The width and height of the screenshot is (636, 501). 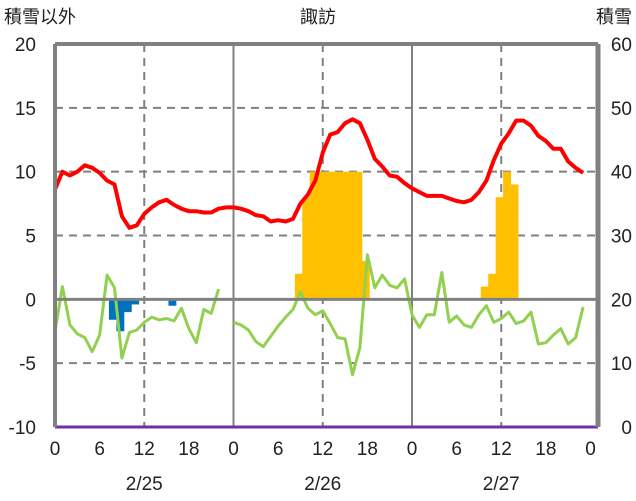 What do you see at coordinates (25, 173) in the screenshot?
I see `y-tick-left: 10` at bounding box center [25, 173].